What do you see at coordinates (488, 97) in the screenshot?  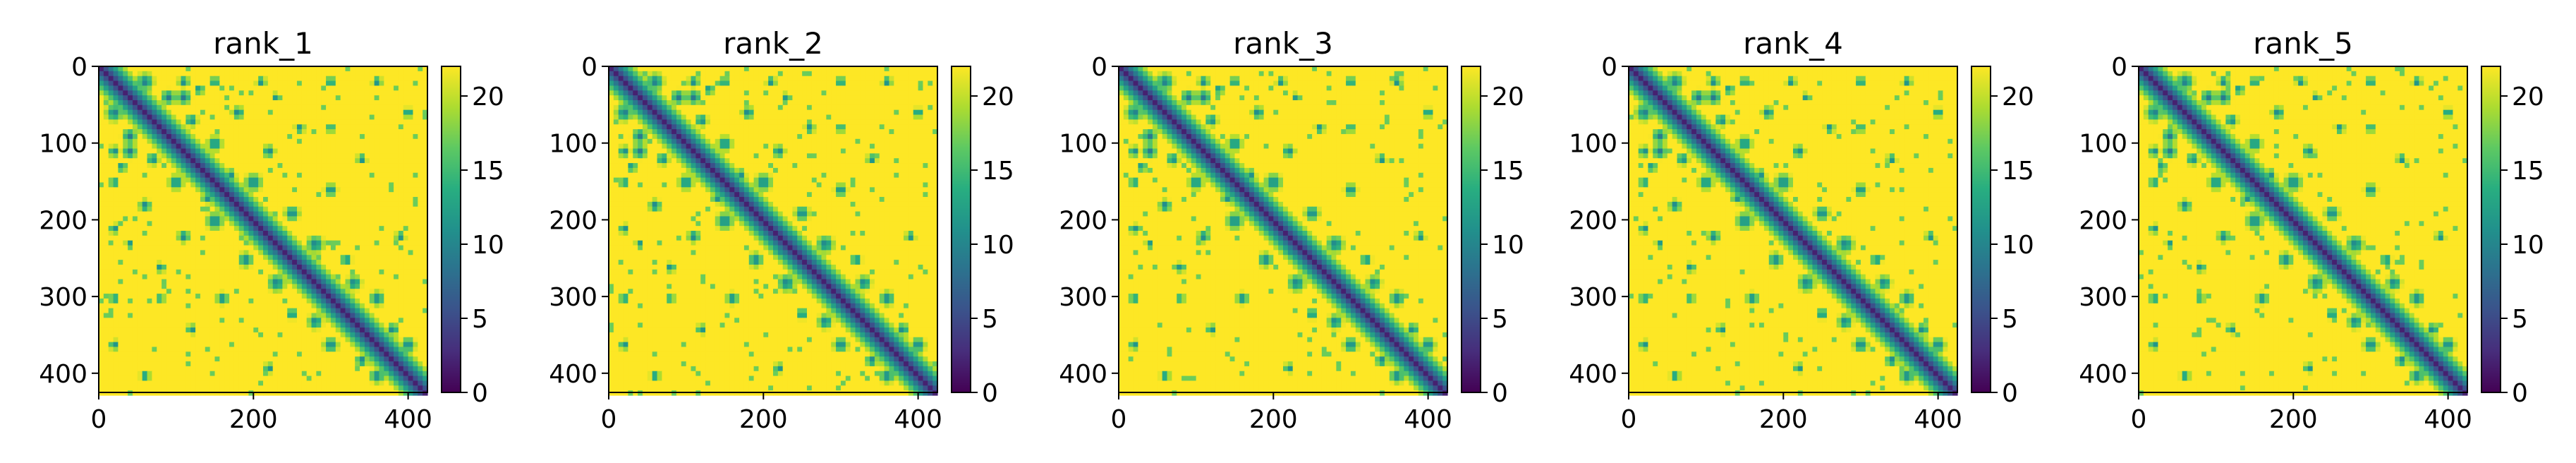 I see `colorbar-tick-label: 20` at bounding box center [488, 97].